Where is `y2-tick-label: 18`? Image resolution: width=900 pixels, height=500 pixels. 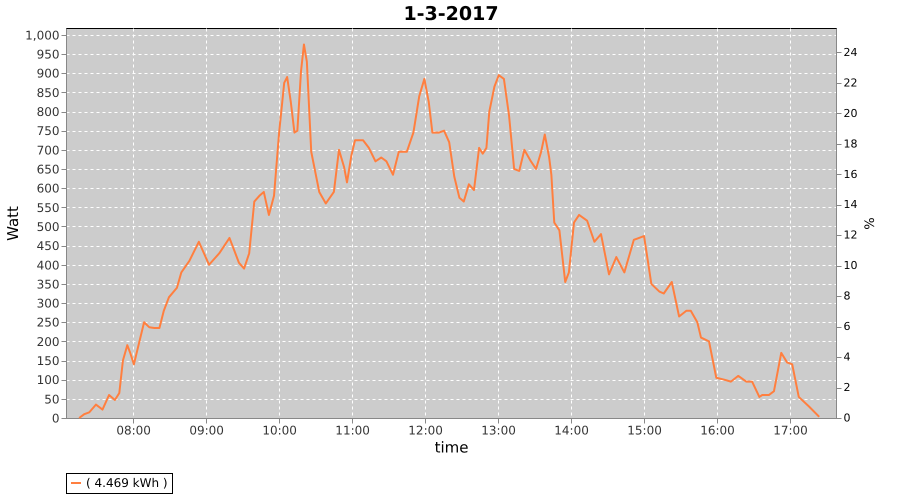
y2-tick-label: 18 is located at coordinates (851, 143).